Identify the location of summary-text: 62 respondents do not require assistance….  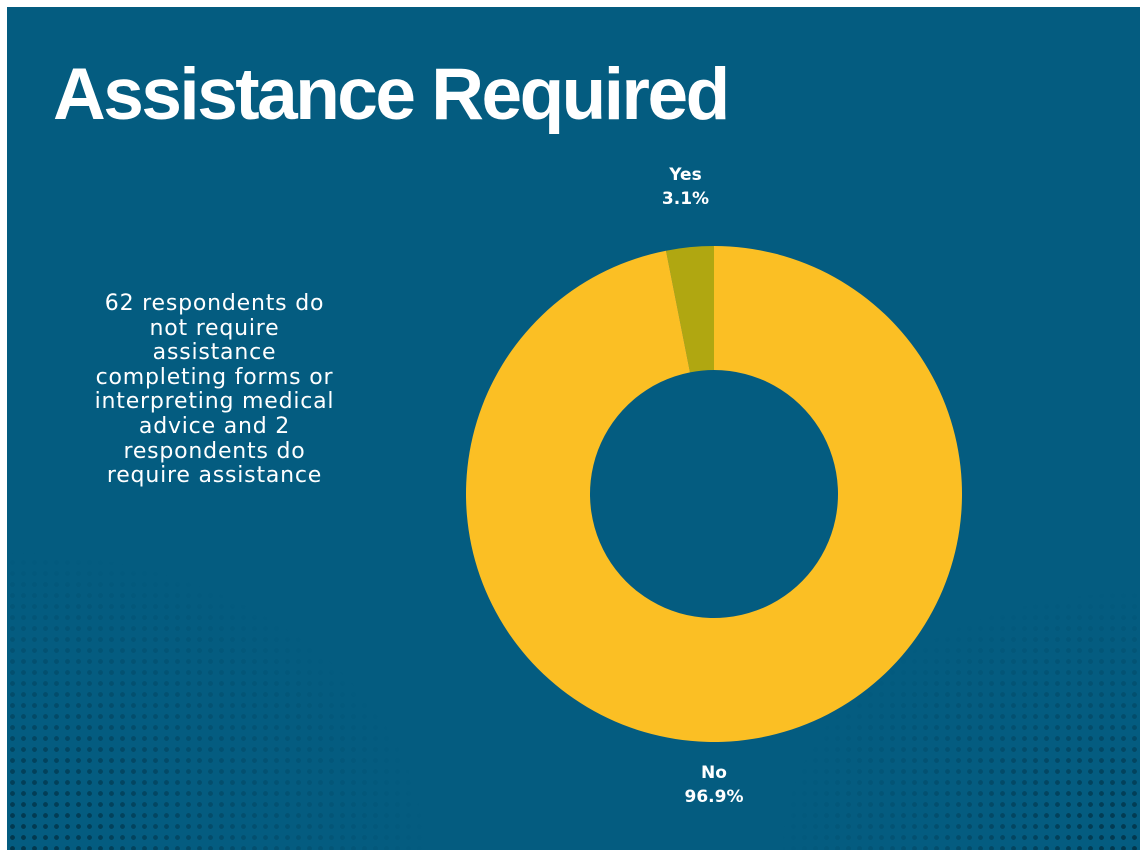
(214, 390).